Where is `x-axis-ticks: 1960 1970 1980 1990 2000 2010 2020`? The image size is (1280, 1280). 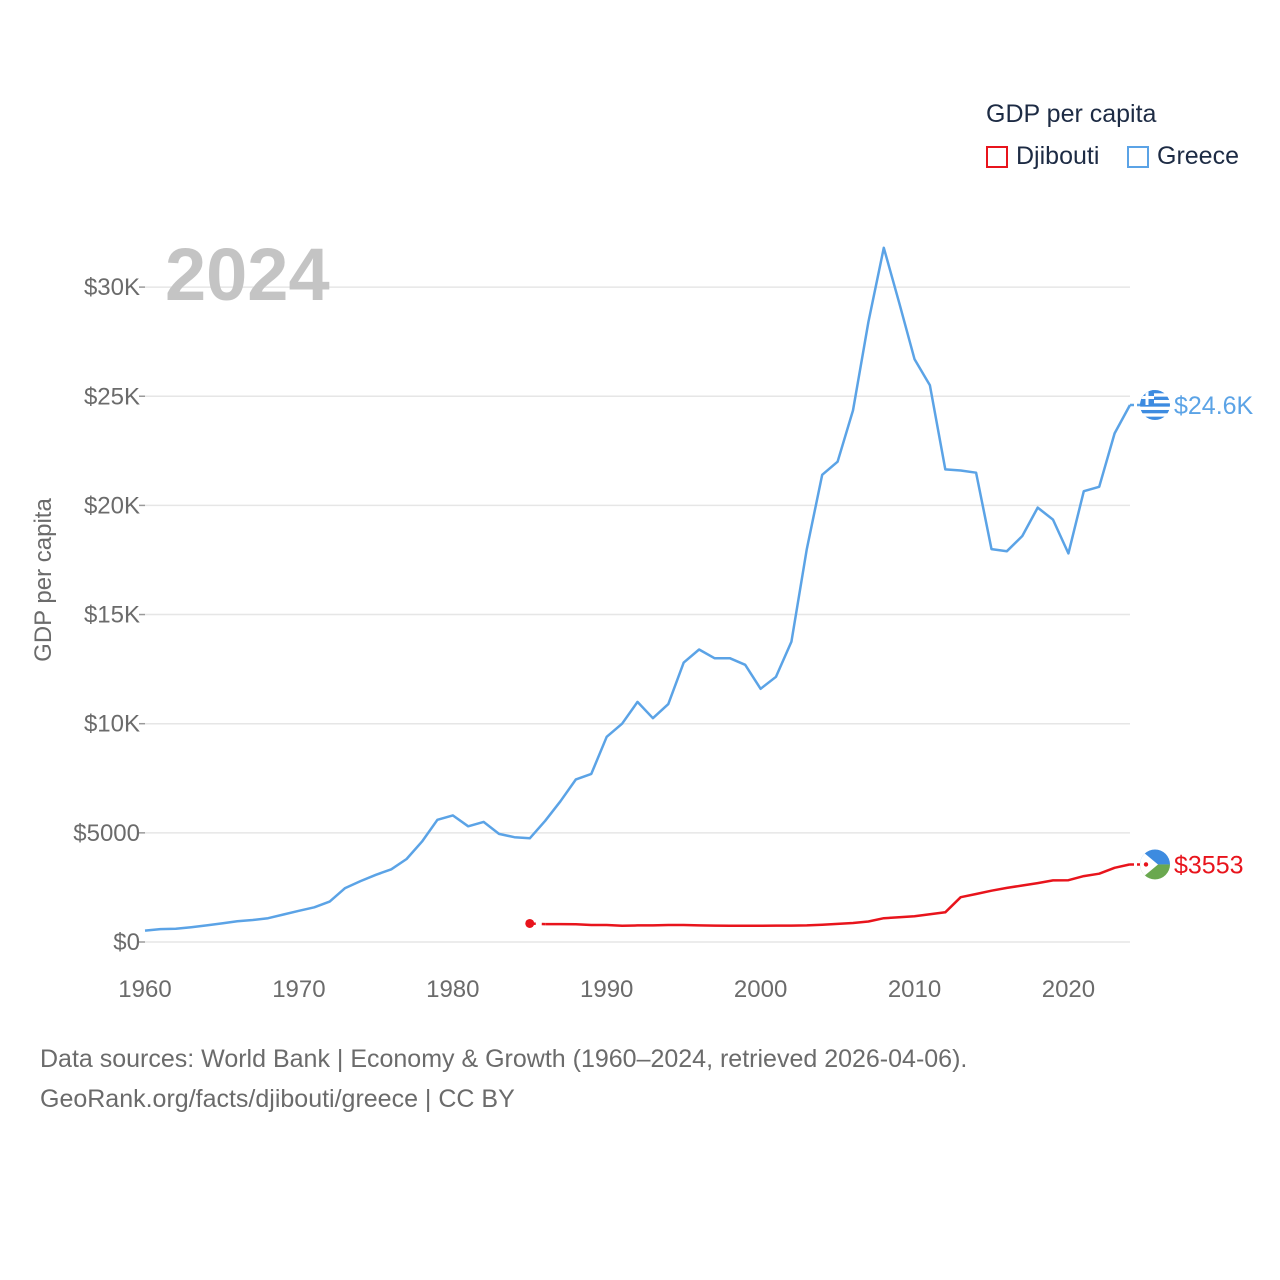
x-axis-ticks: 1960 1970 1980 1990 2000 2010 2020 is located at coordinates (606, 989).